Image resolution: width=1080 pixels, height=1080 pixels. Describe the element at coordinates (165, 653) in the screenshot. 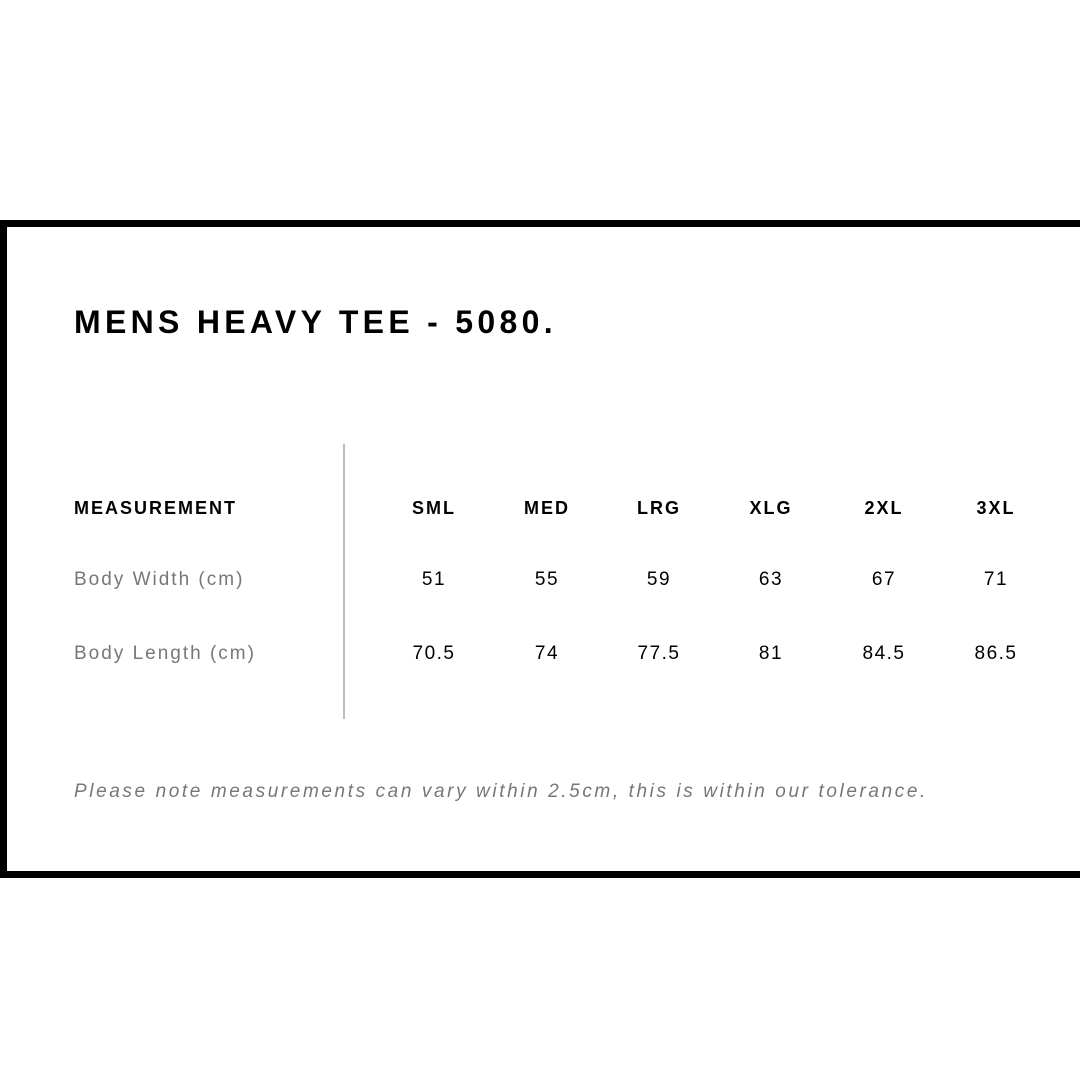

I see `row-label: Body Length (cm)` at that location.